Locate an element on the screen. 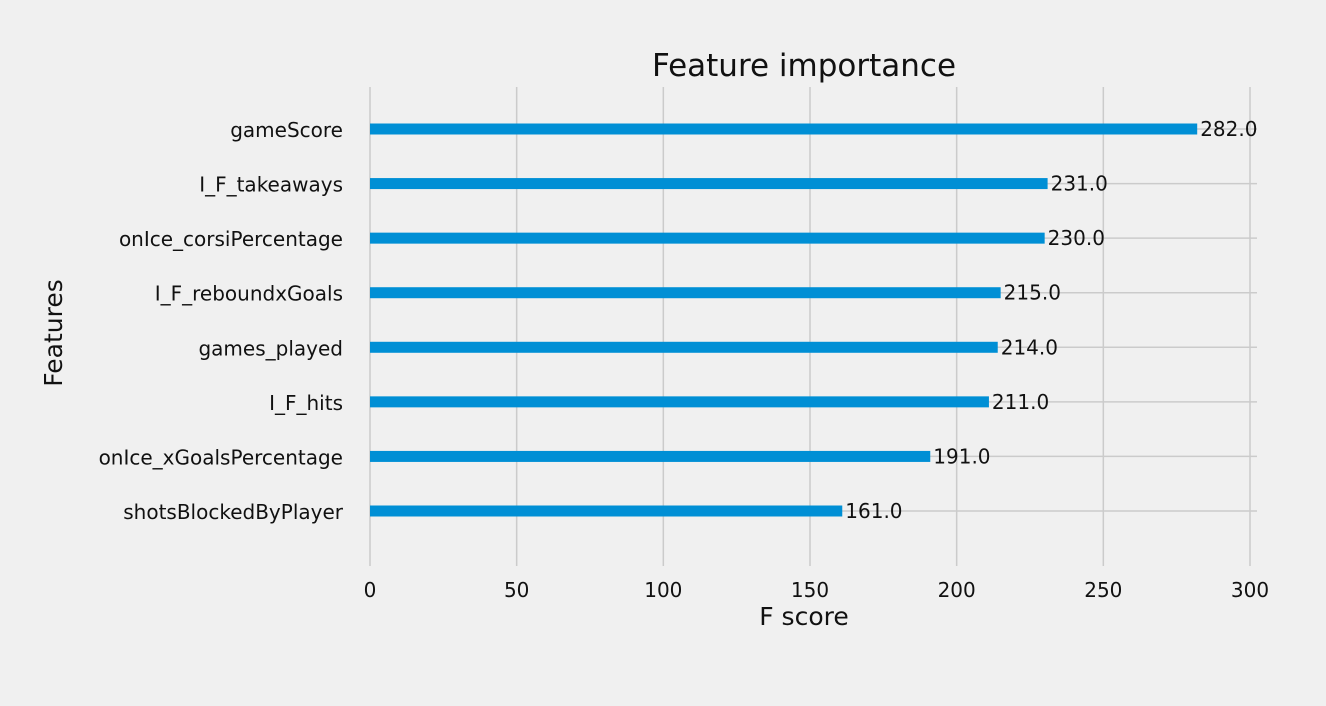 The image size is (1326, 706). bar-value-label: 282.0 is located at coordinates (1228, 129).